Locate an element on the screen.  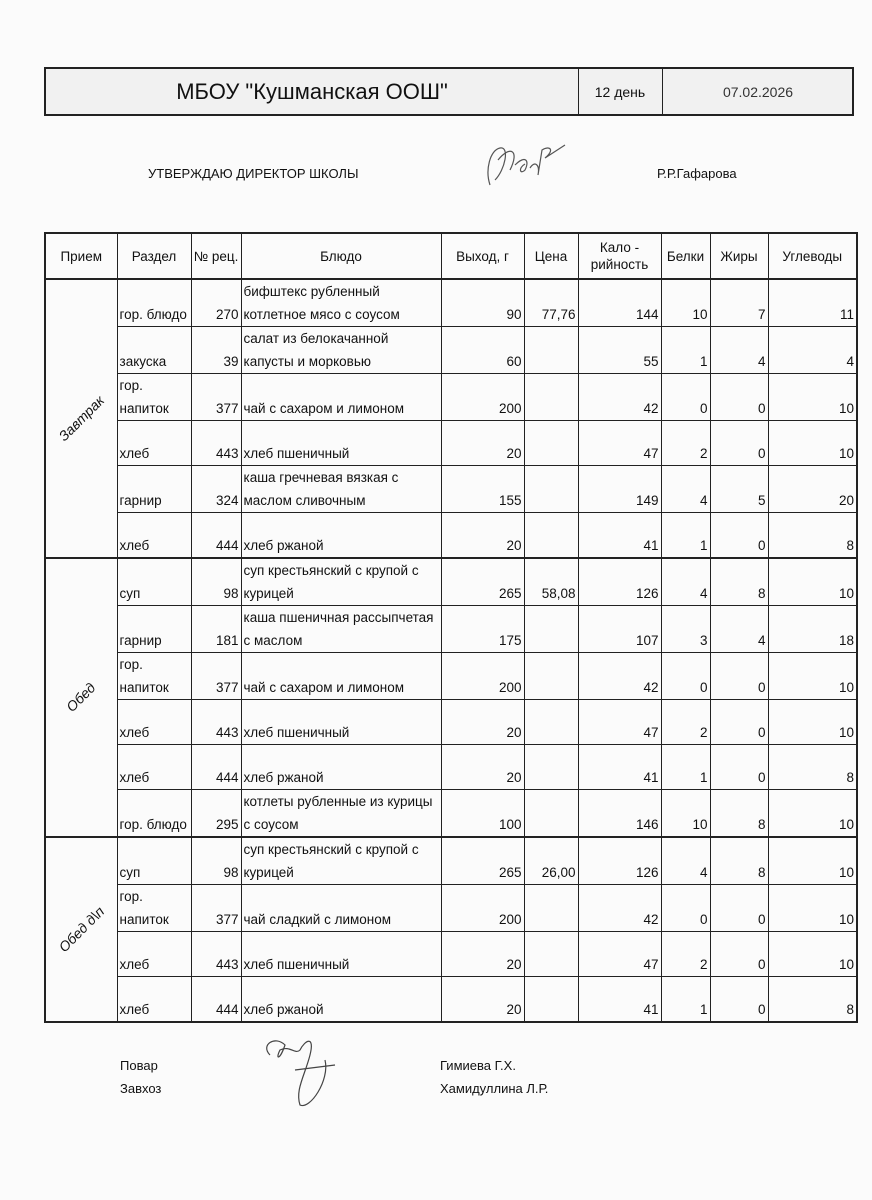
footer-labels: Повар Завхоз is located at coordinates (140, 1077).